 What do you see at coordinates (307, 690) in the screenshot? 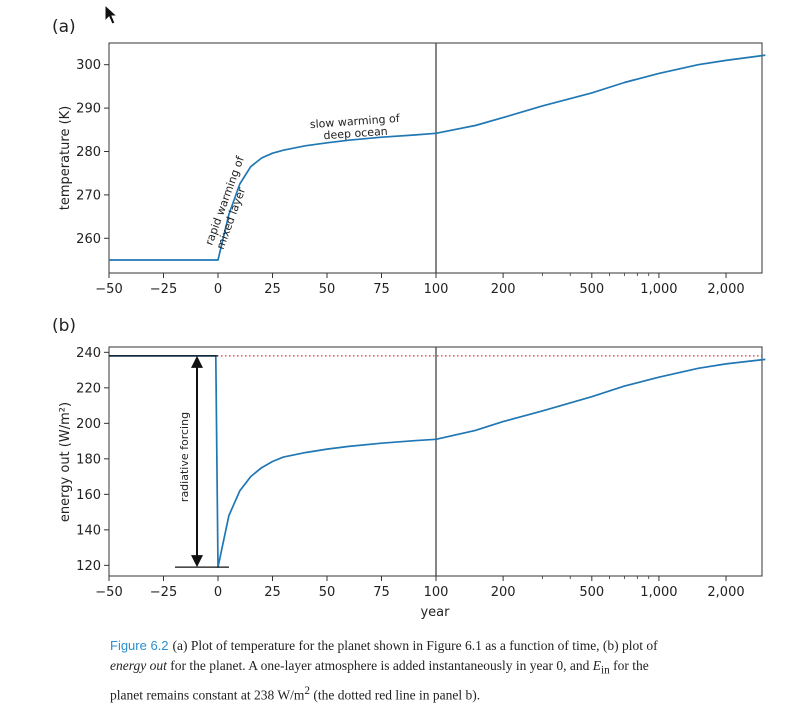
I see `caption-superscript: 2` at bounding box center [307, 690].